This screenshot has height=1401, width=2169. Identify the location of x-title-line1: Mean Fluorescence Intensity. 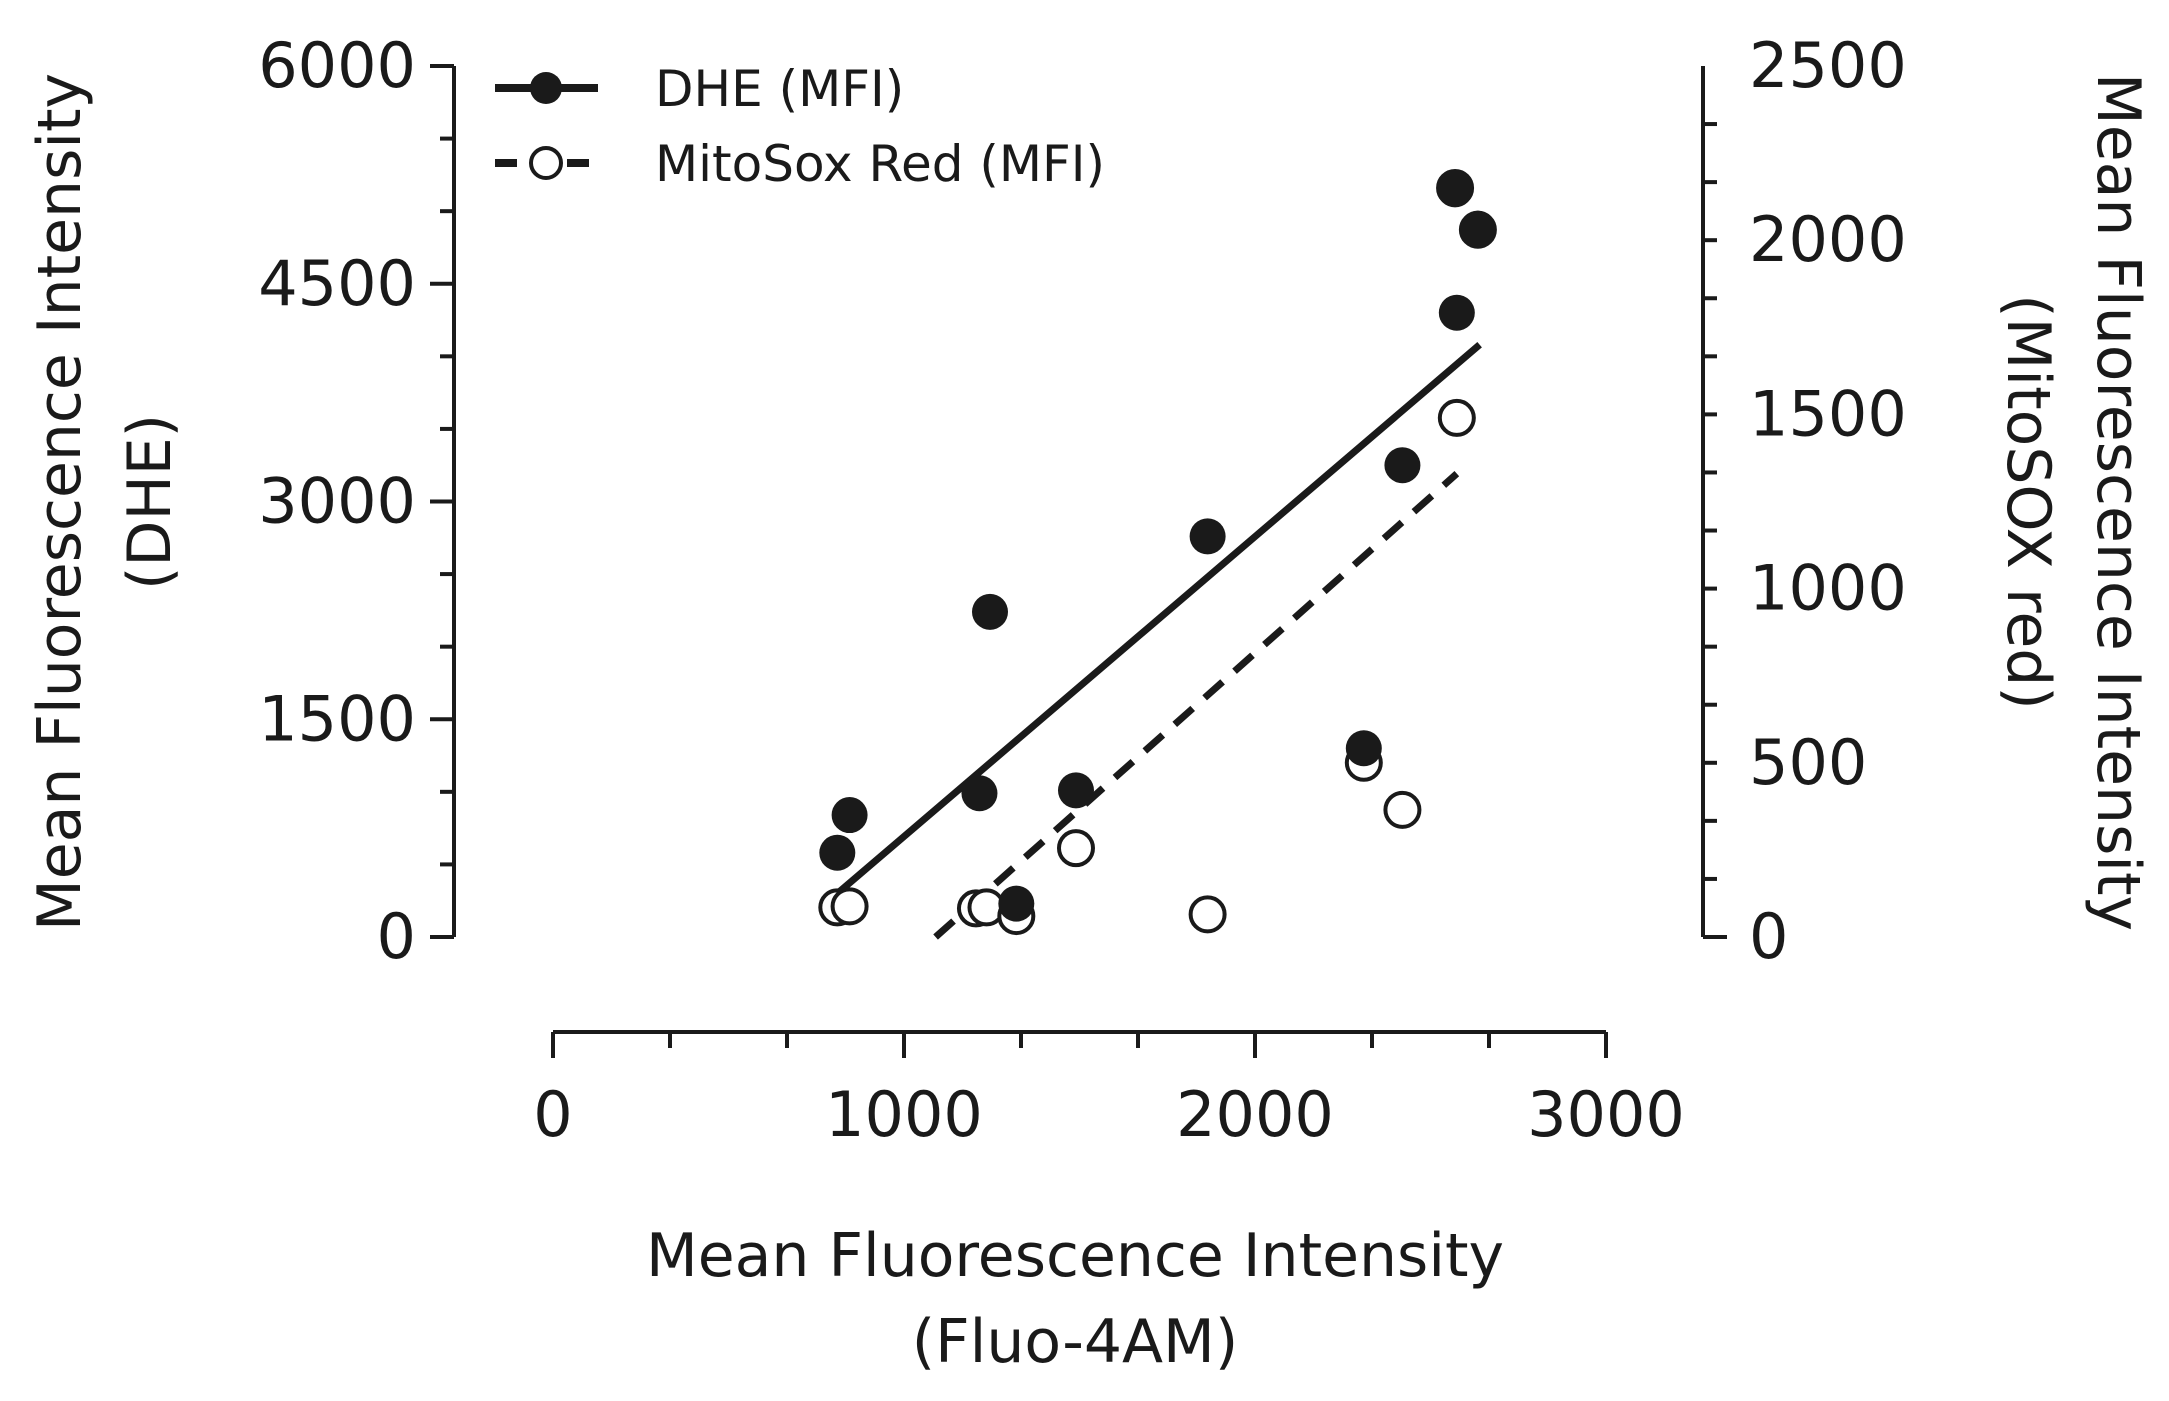
(1075, 1256).